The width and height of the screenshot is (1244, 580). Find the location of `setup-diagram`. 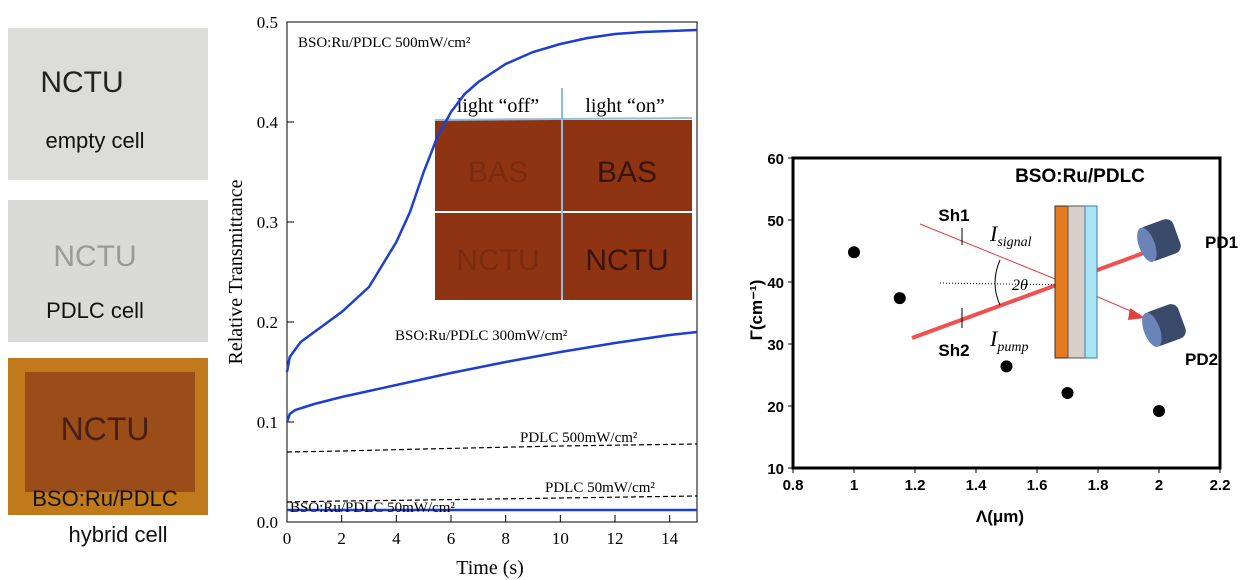

setup-diagram is located at coordinates (1048, 282).